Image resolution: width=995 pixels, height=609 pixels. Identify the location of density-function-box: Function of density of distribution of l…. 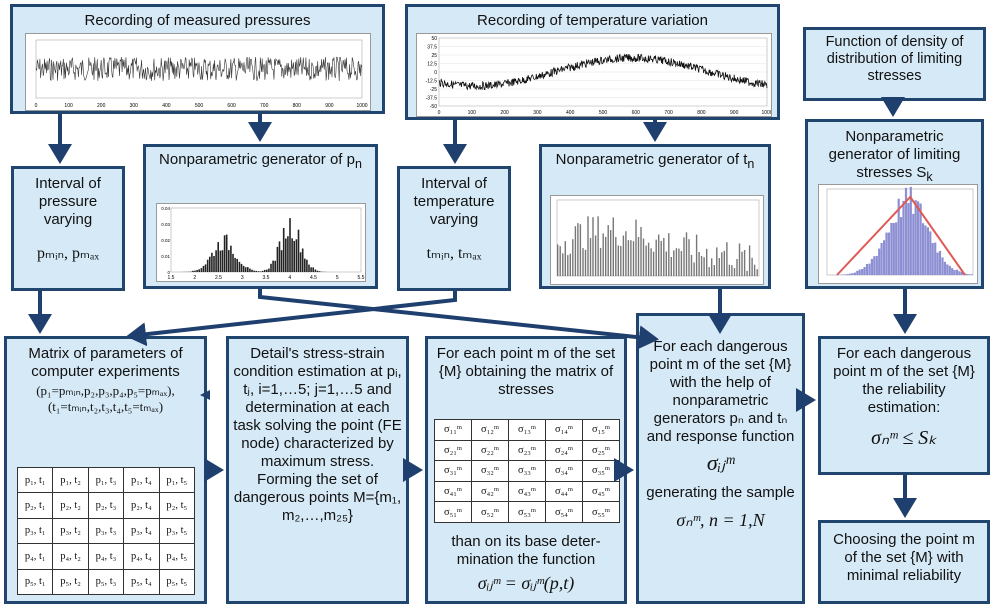
(894, 64).